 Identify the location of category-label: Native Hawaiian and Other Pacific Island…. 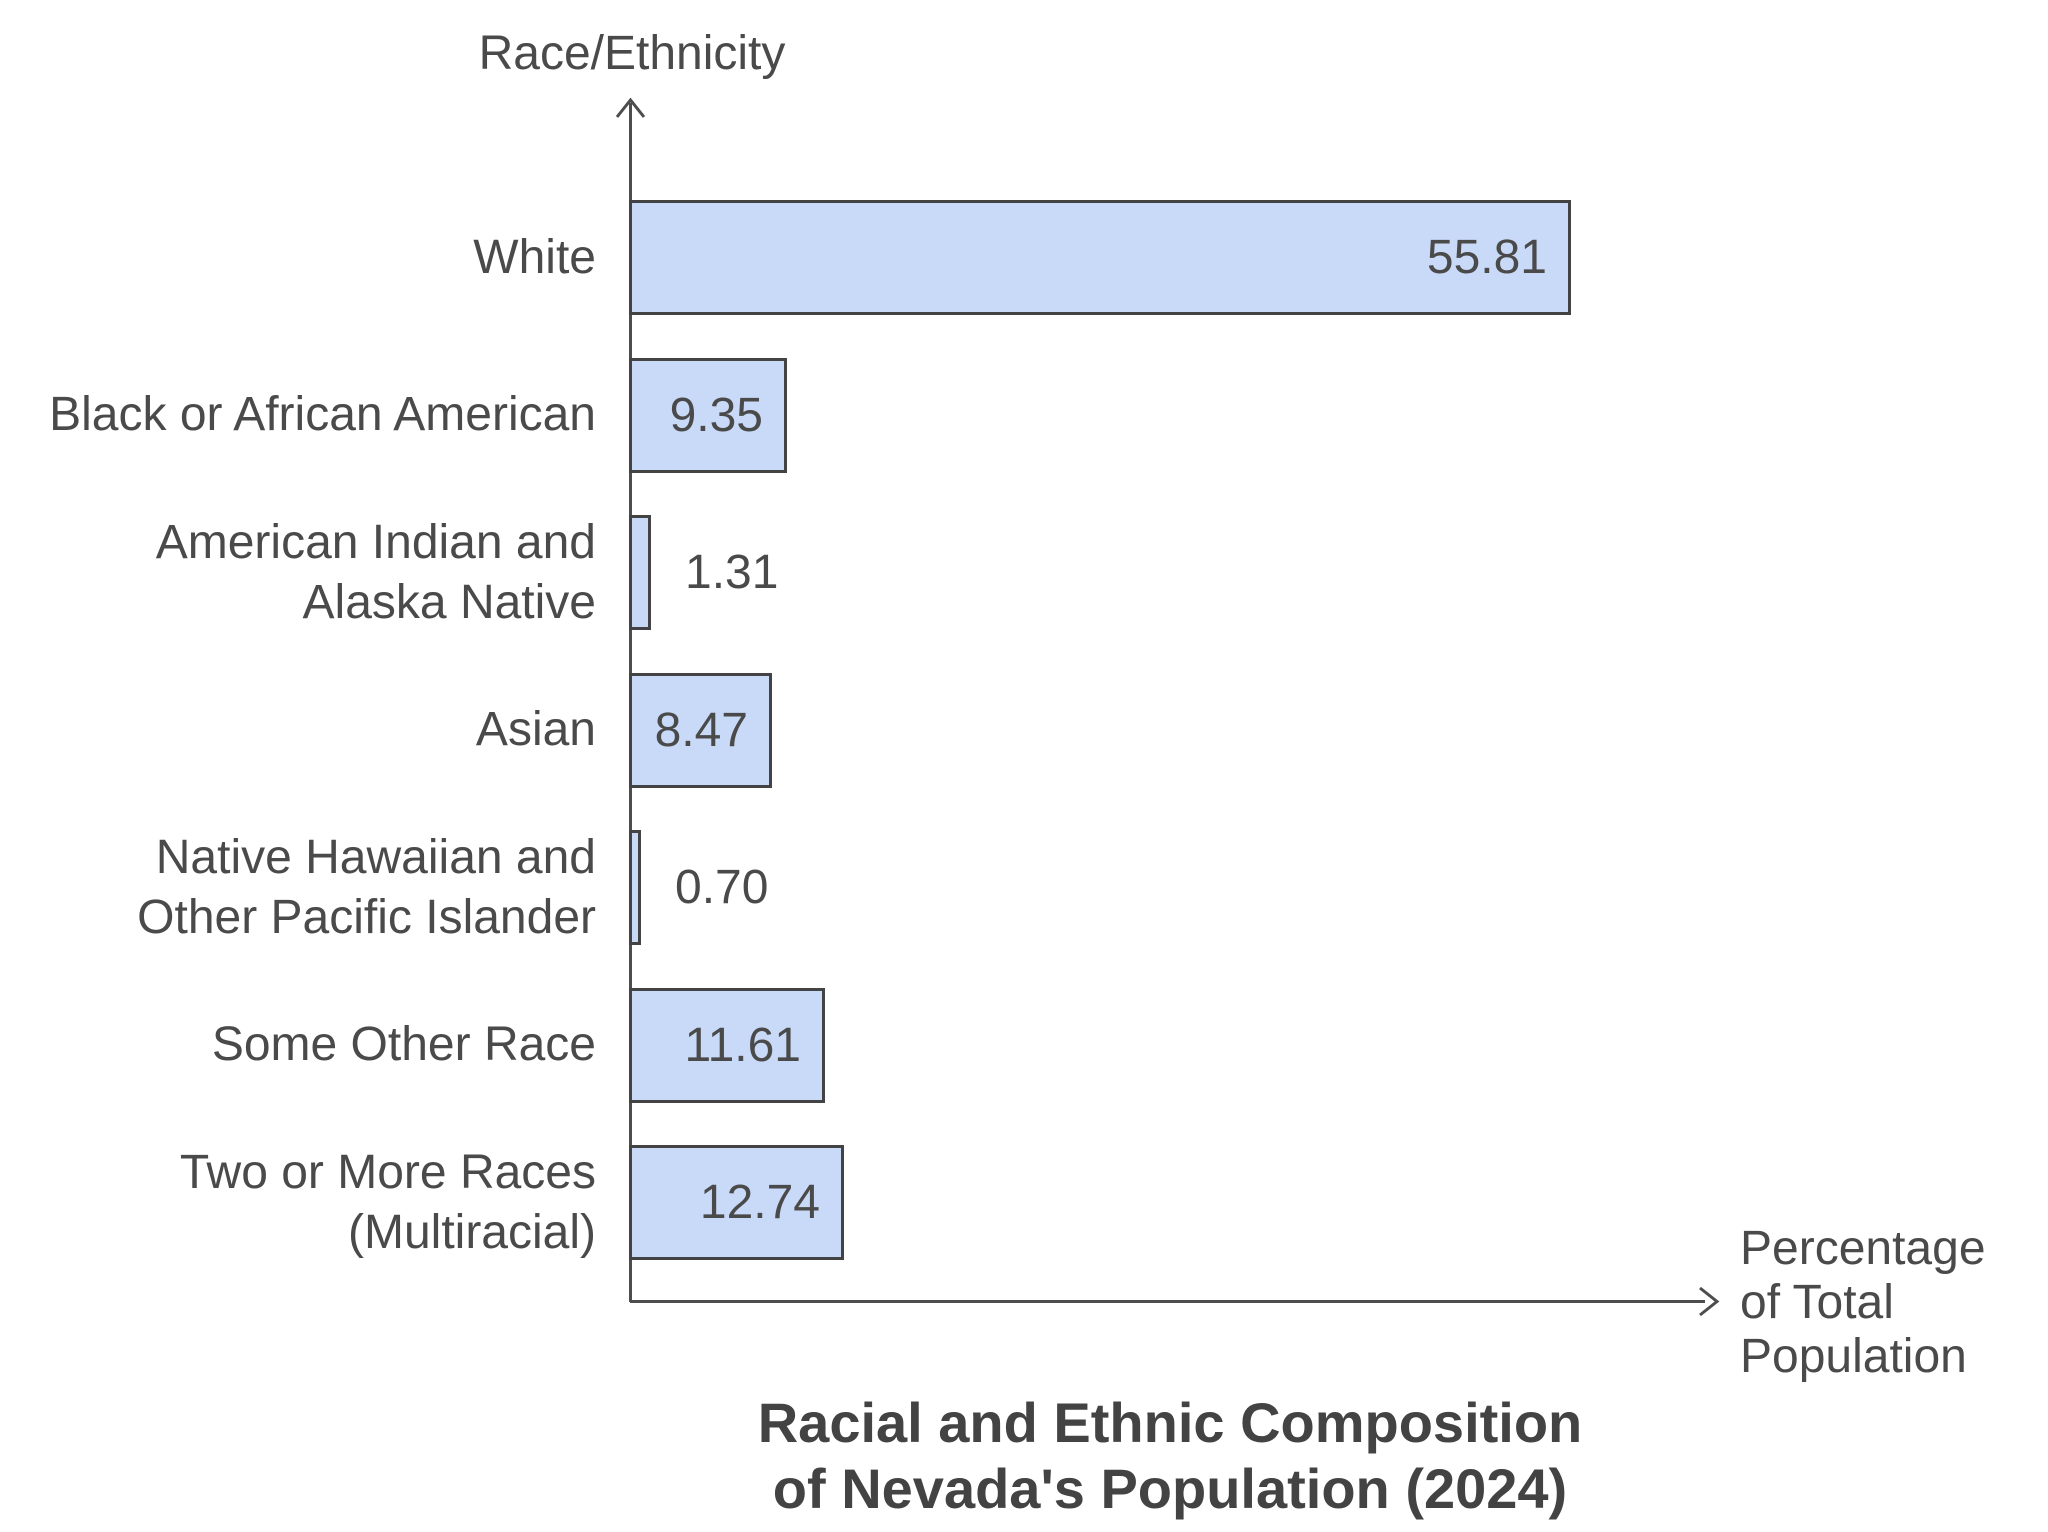
(366, 887).